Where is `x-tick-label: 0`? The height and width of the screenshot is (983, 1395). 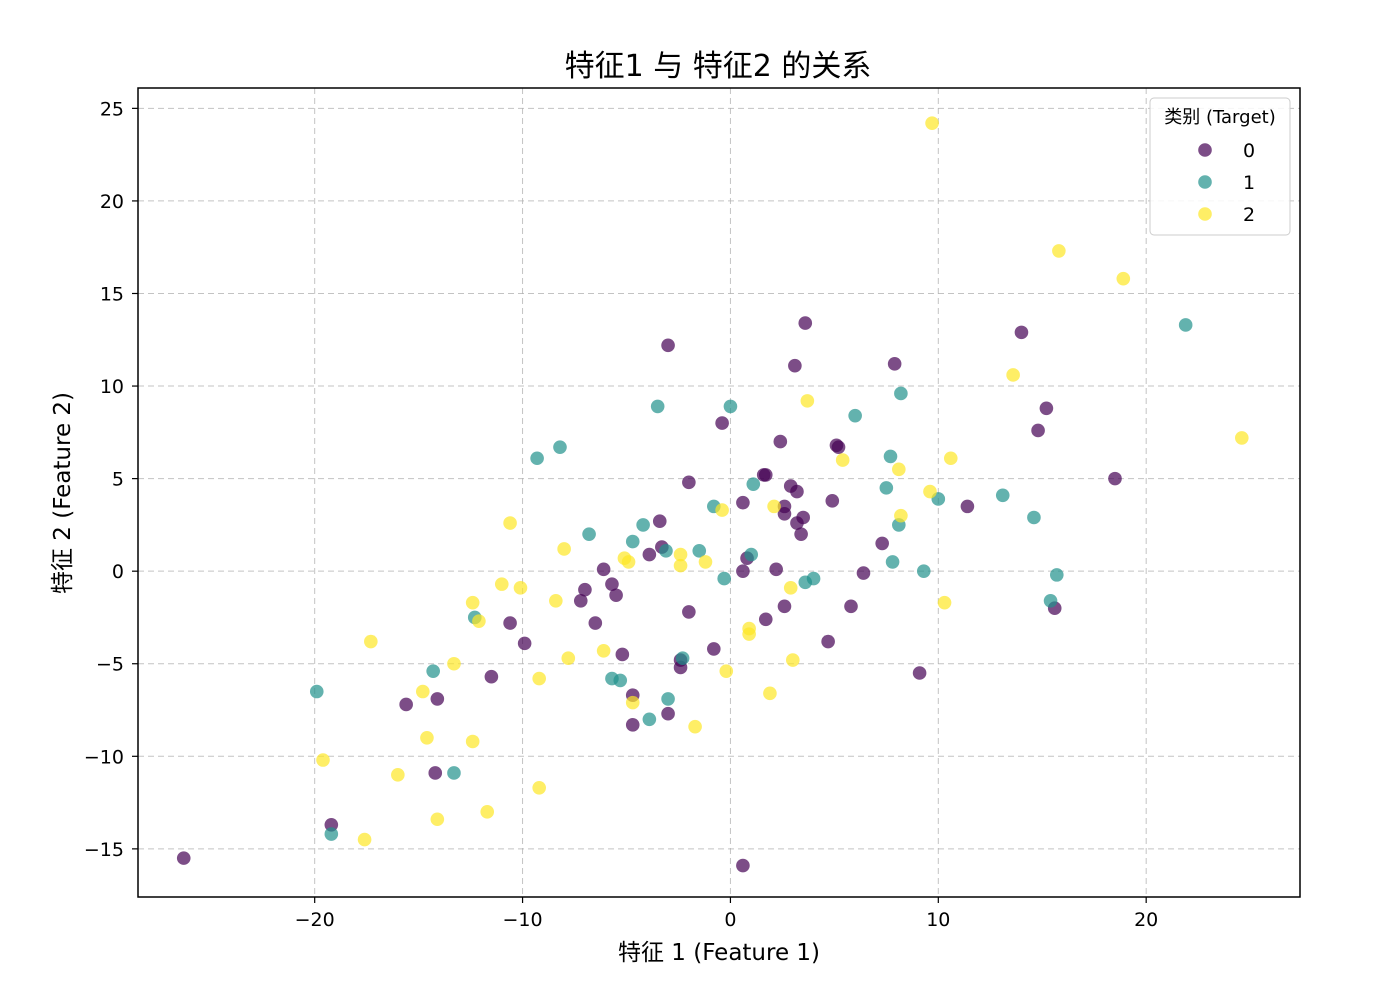
x-tick-label: 0 is located at coordinates (730, 920).